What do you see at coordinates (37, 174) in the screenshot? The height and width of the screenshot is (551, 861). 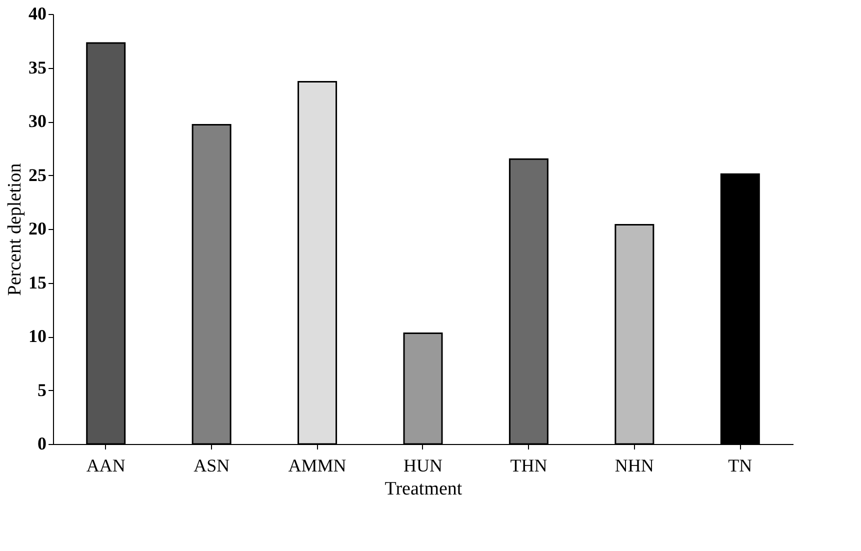 I see `y-tick-label: 25` at bounding box center [37, 174].